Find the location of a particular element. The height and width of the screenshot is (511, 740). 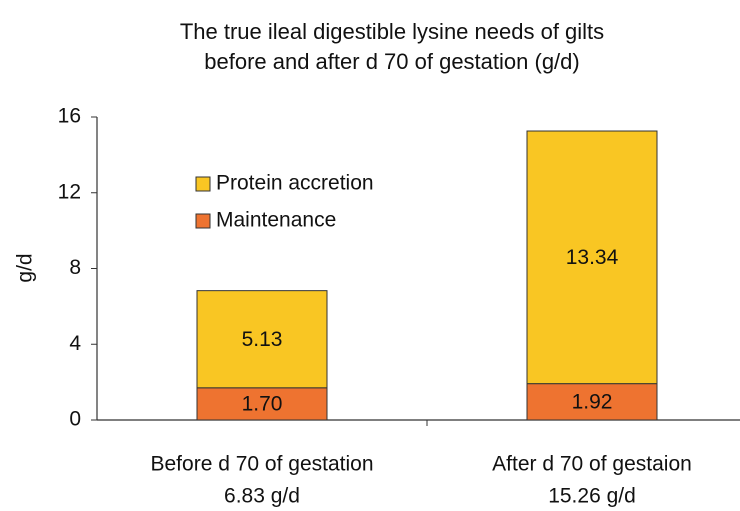

y-tick-label: 12 is located at coordinates (69, 191).